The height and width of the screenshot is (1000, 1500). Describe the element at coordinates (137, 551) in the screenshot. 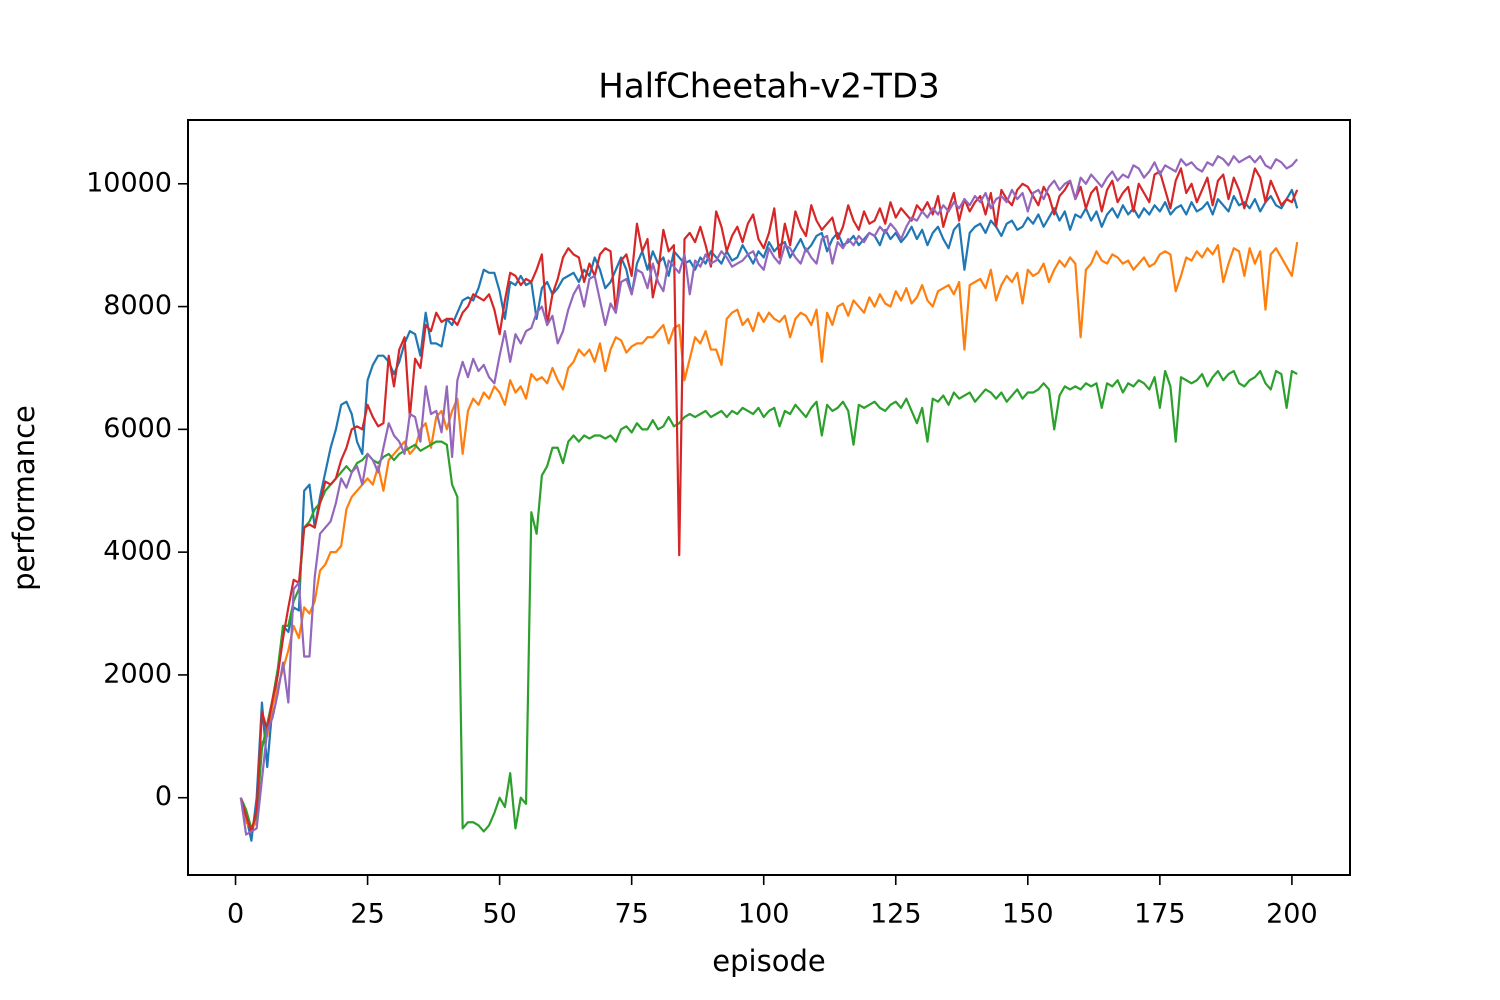

I see `y-tick-label: 4000` at that location.